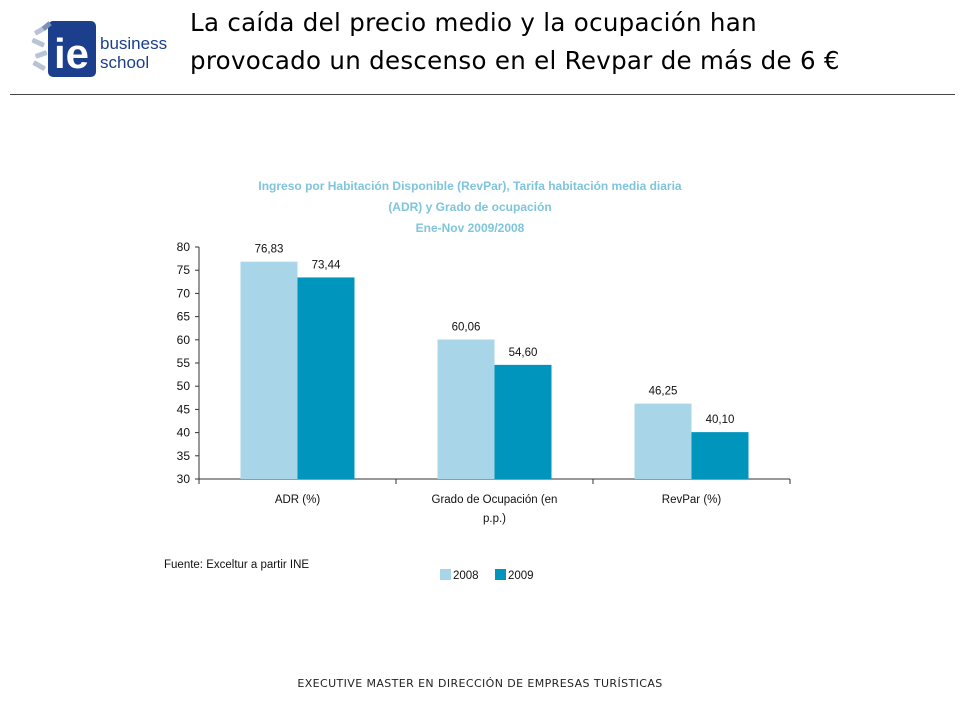  I want to click on y-tick-label: 40, so click(184, 433).